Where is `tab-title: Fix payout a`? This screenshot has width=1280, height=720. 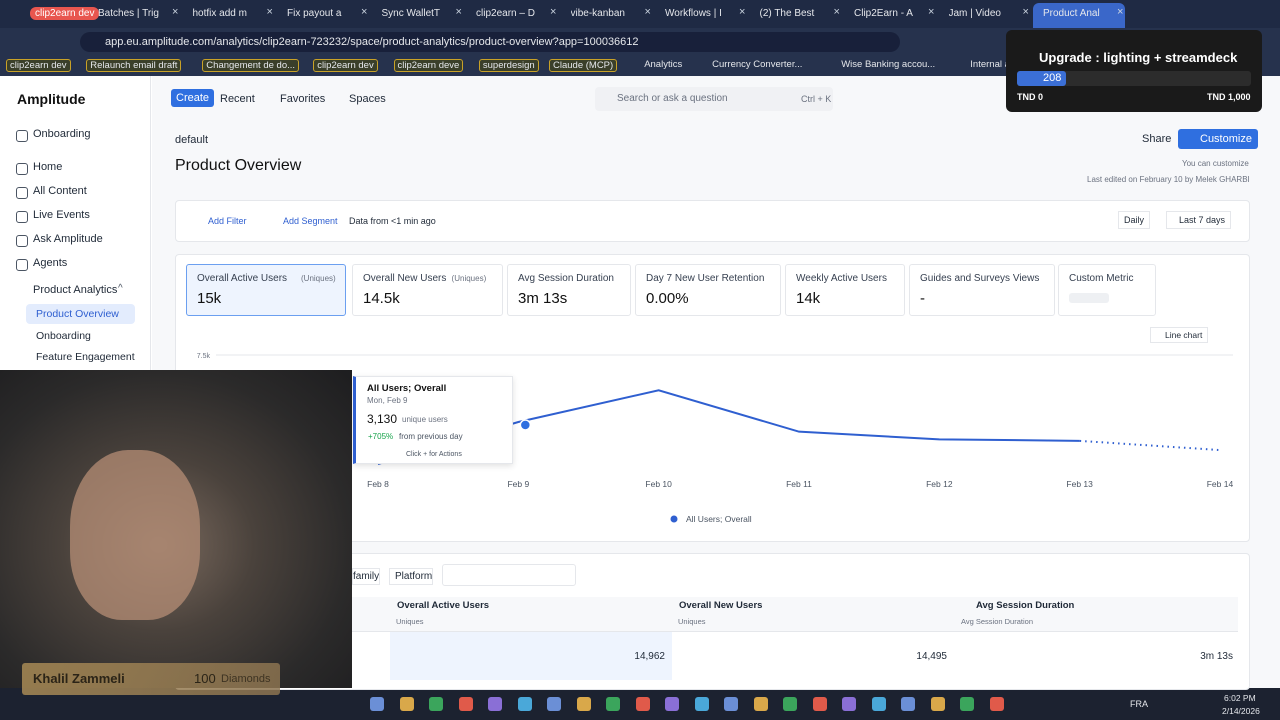
tab-title: Fix payout a is located at coordinates (314, 13).